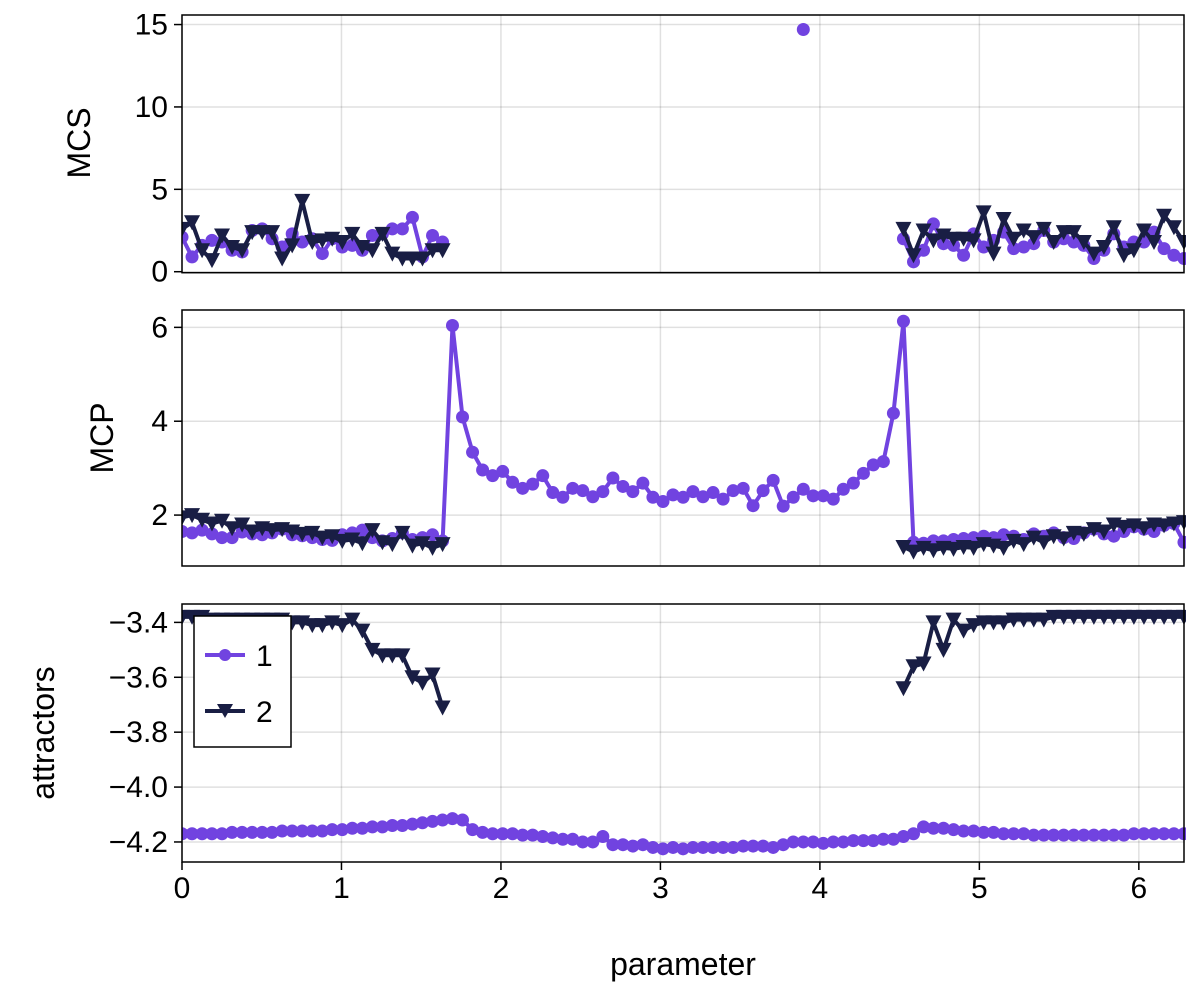 This screenshot has height=1000, width=1200. Describe the element at coordinates (820, 888) in the screenshot. I see `x-tick-label: 4` at that location.